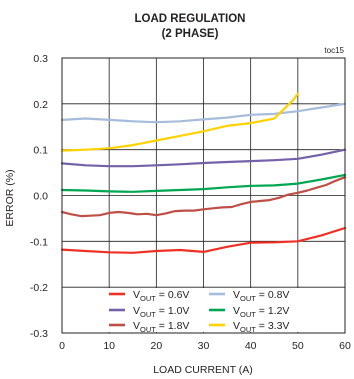 The image size is (354, 379). I want to click on legend-item-0: VOUT = 0.6V, so click(149, 296).